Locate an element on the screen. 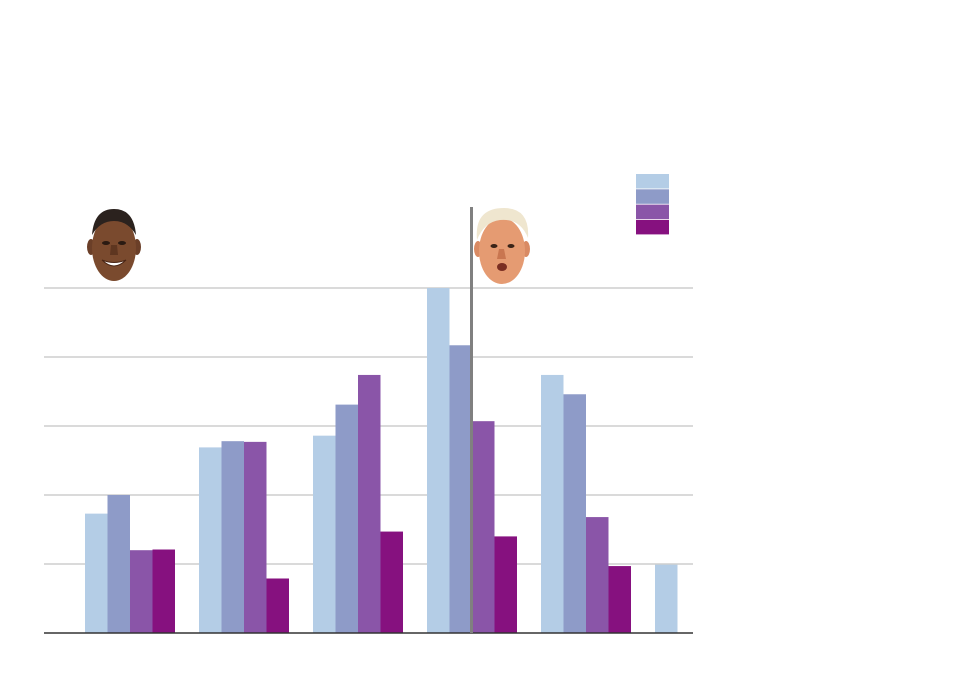  trump-portrait is located at coordinates (502, 246).